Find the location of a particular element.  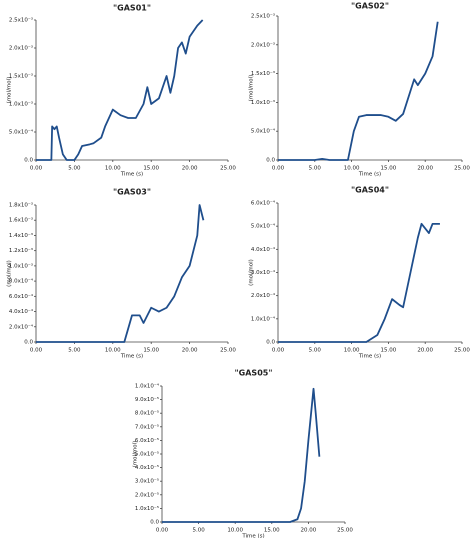

y-tick-label: 1.6x10⁻³ is located at coordinates (21, 220).